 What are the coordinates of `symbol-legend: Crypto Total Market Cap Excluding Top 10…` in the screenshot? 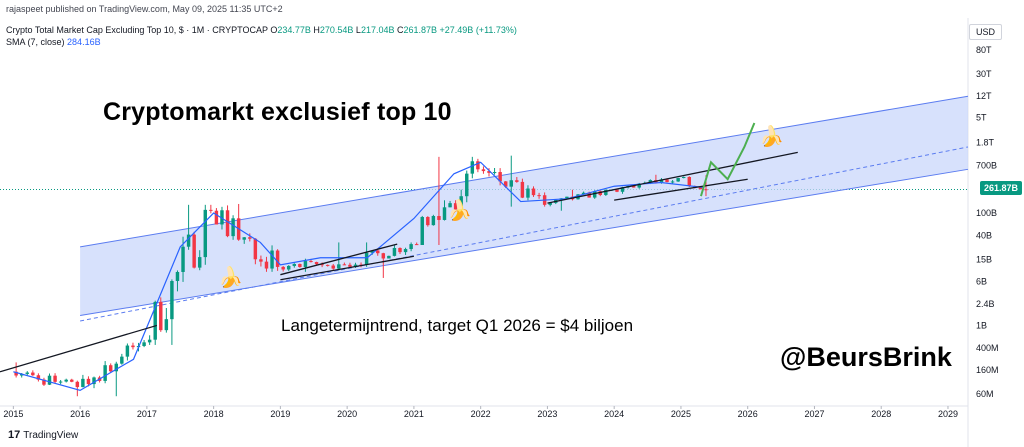 It's located at (261, 30).